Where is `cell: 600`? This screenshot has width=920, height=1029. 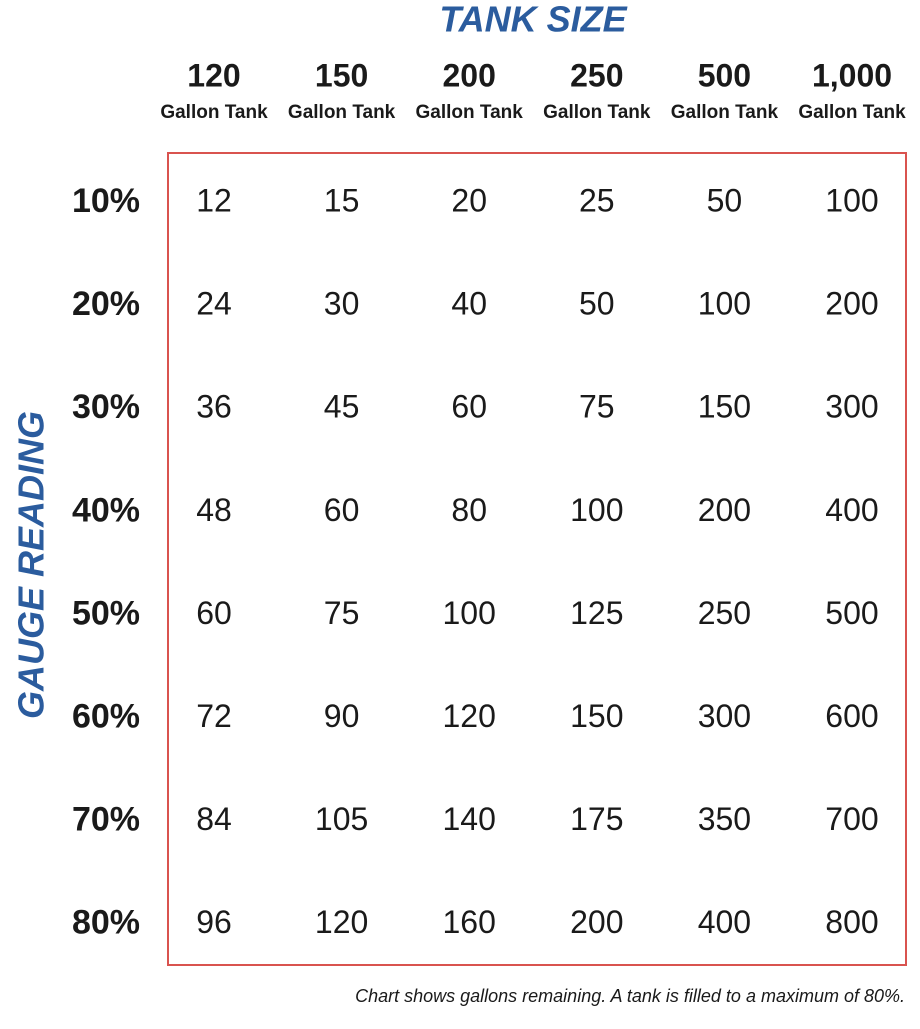 cell: 600 is located at coordinates (851, 716).